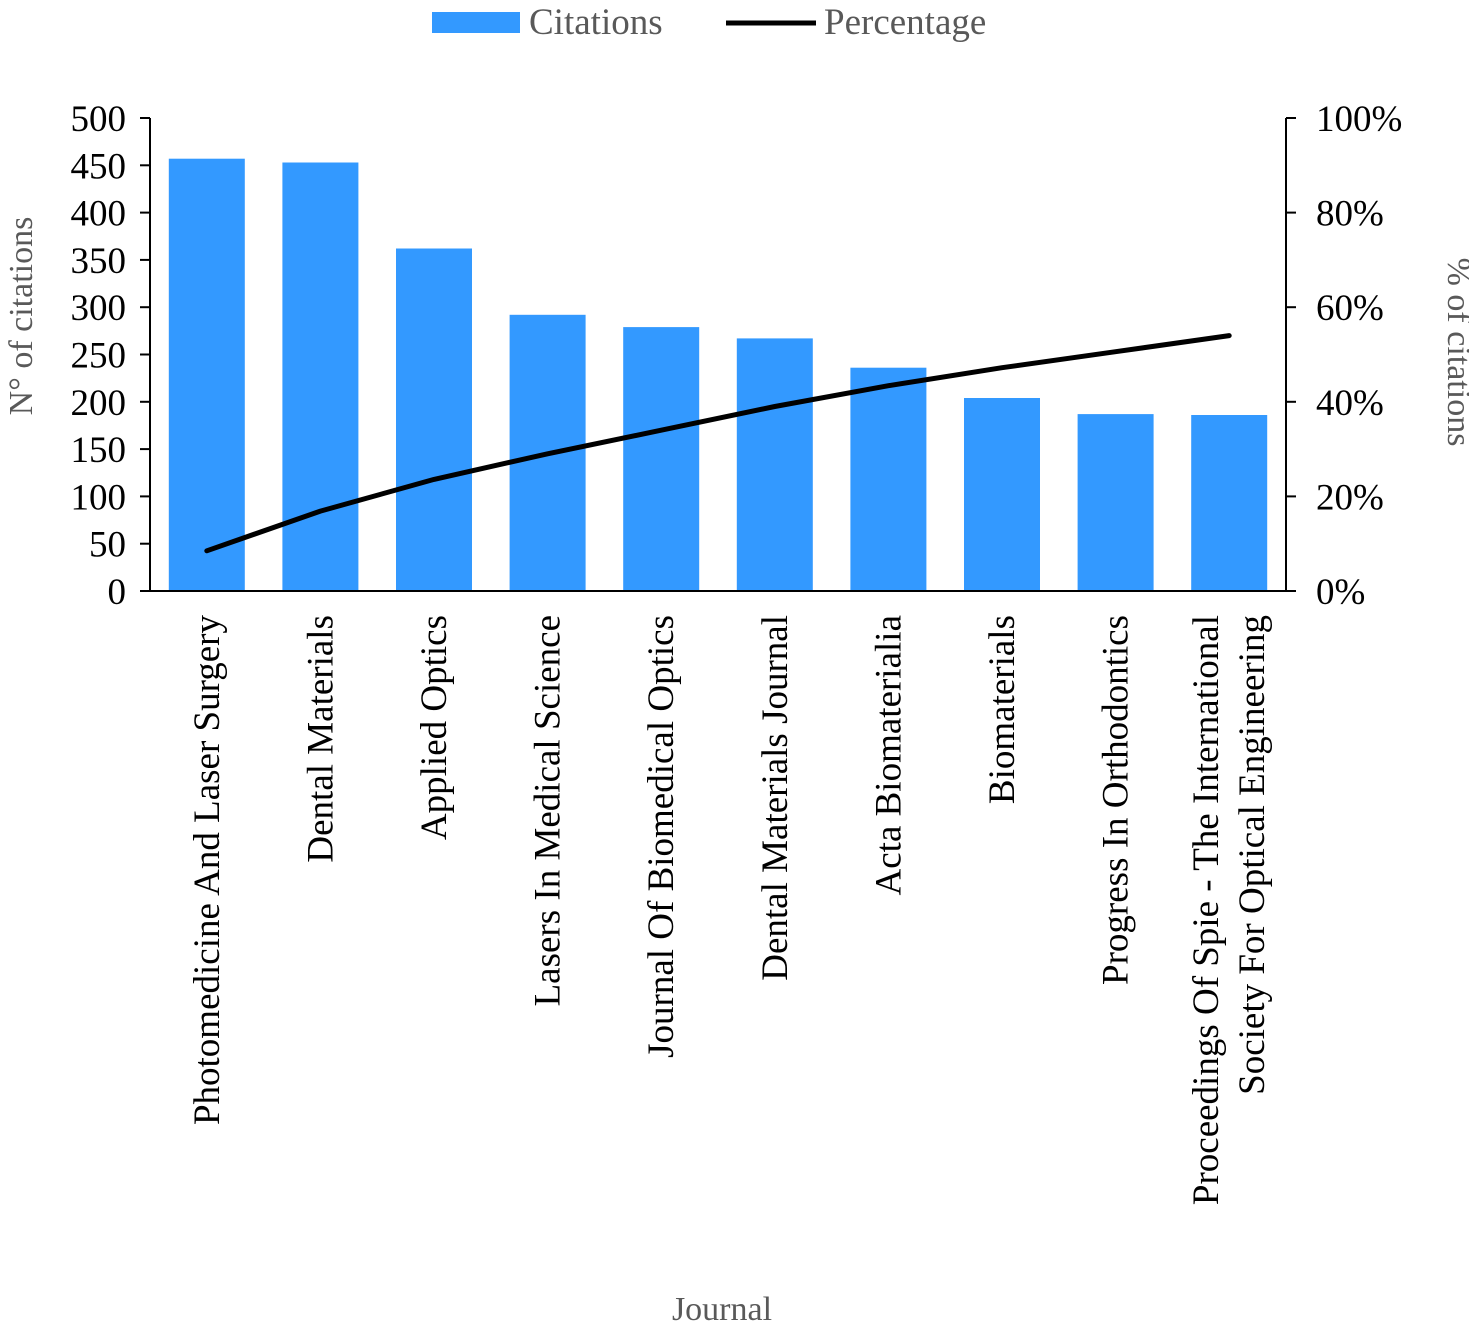 This screenshot has height=1333, width=1469. I want to click on right-tick-label-20: 20%, so click(1350, 497).